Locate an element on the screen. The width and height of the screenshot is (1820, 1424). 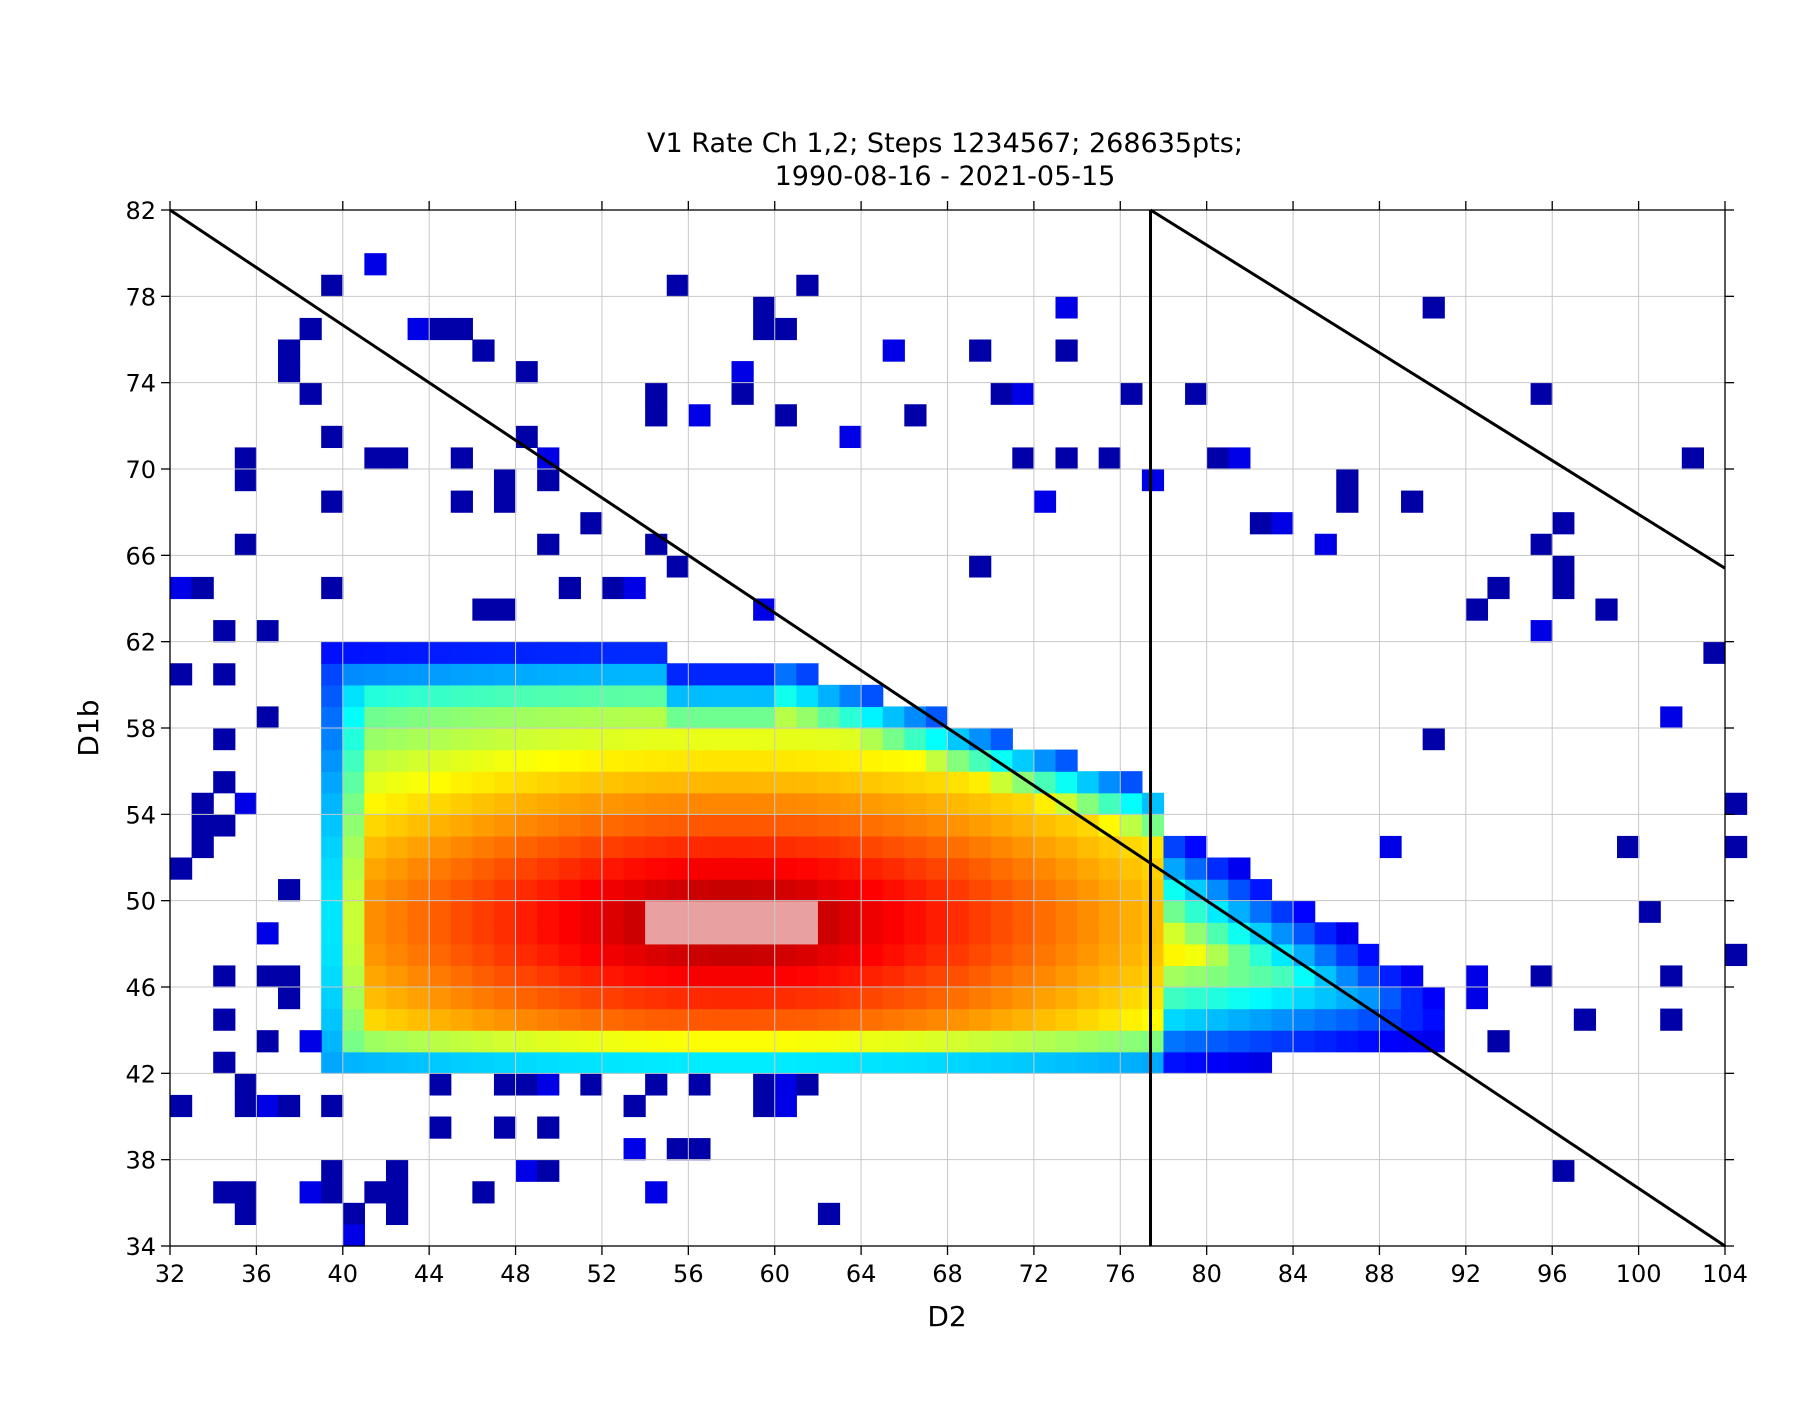
x-tick-label: 44 is located at coordinates (429, 1274).